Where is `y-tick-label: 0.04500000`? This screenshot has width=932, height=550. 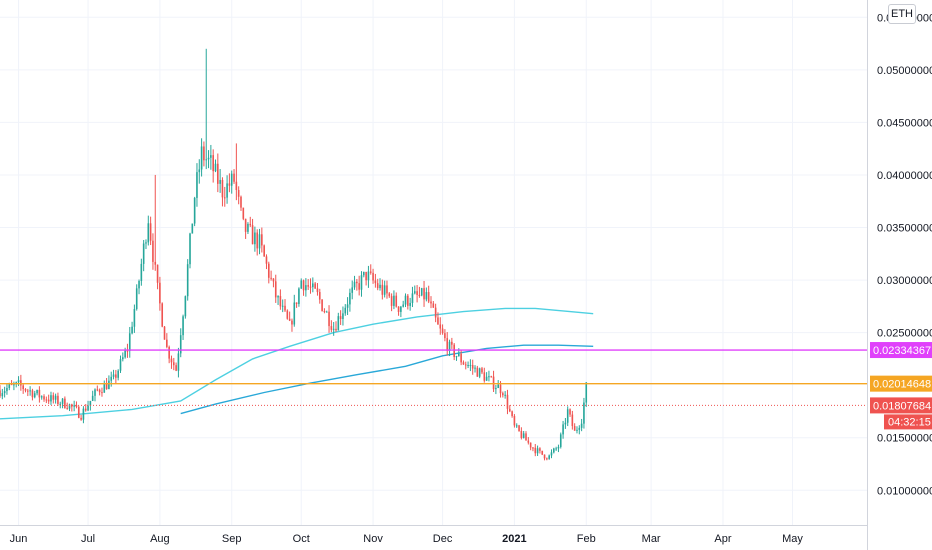 y-tick-label: 0.04500000 is located at coordinates (904, 123).